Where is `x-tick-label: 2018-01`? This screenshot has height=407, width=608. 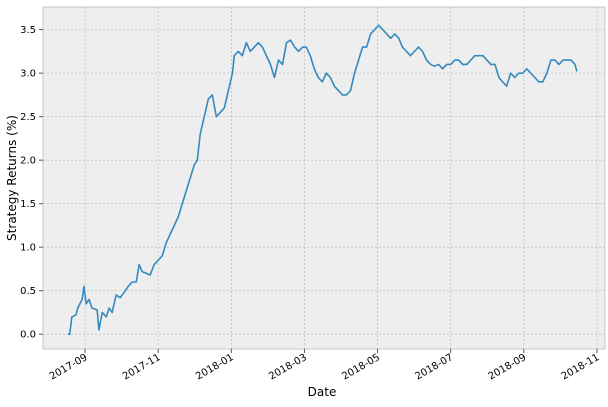
x-tick-label: 2018-01 is located at coordinates (215, 367).